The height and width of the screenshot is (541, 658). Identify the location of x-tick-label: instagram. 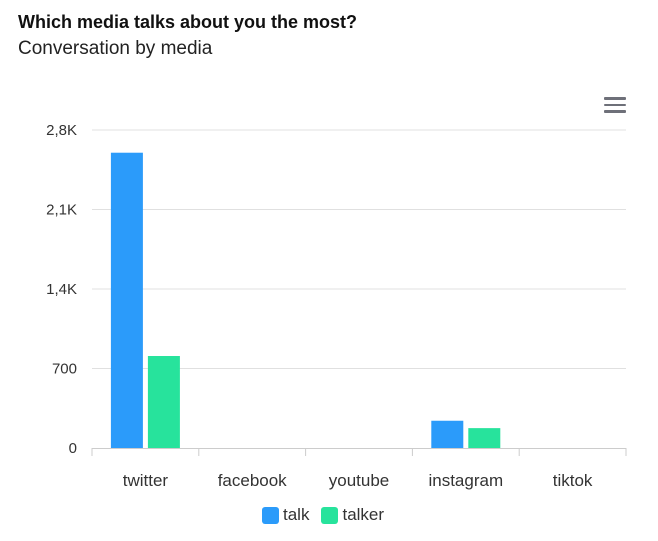
(465, 480).